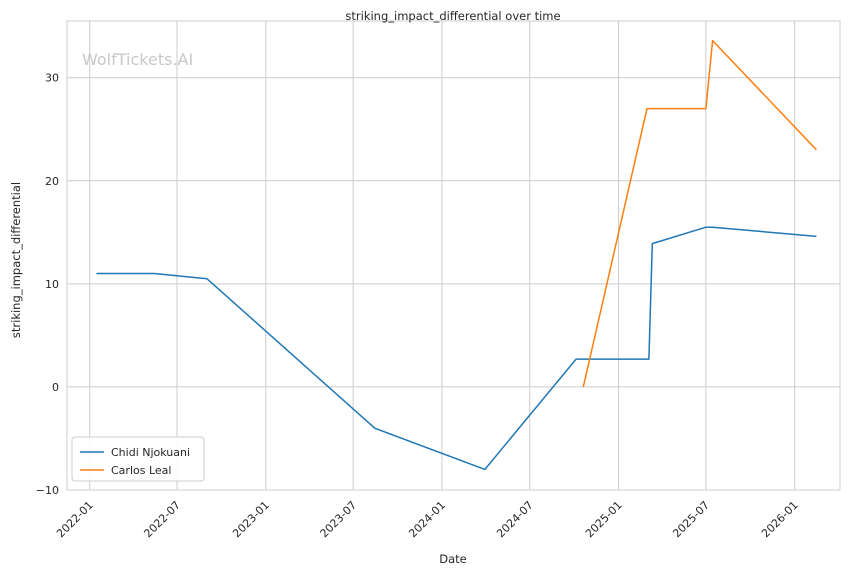 The width and height of the screenshot is (850, 575). I want to click on y-axis-title: striking_impact_differential, so click(16, 260).